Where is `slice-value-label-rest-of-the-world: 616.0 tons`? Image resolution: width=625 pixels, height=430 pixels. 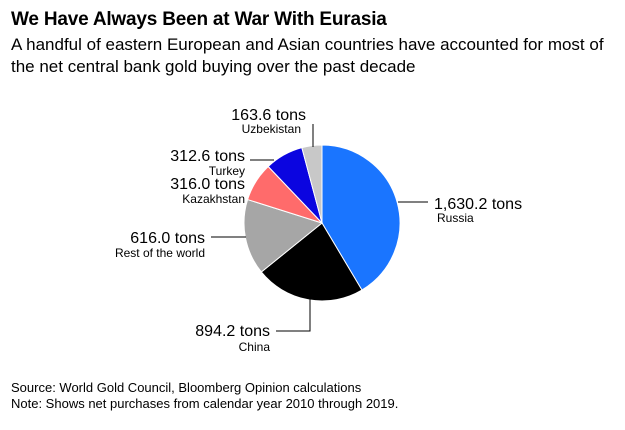 slice-value-label-rest-of-the-world: 616.0 tons is located at coordinates (167, 238).